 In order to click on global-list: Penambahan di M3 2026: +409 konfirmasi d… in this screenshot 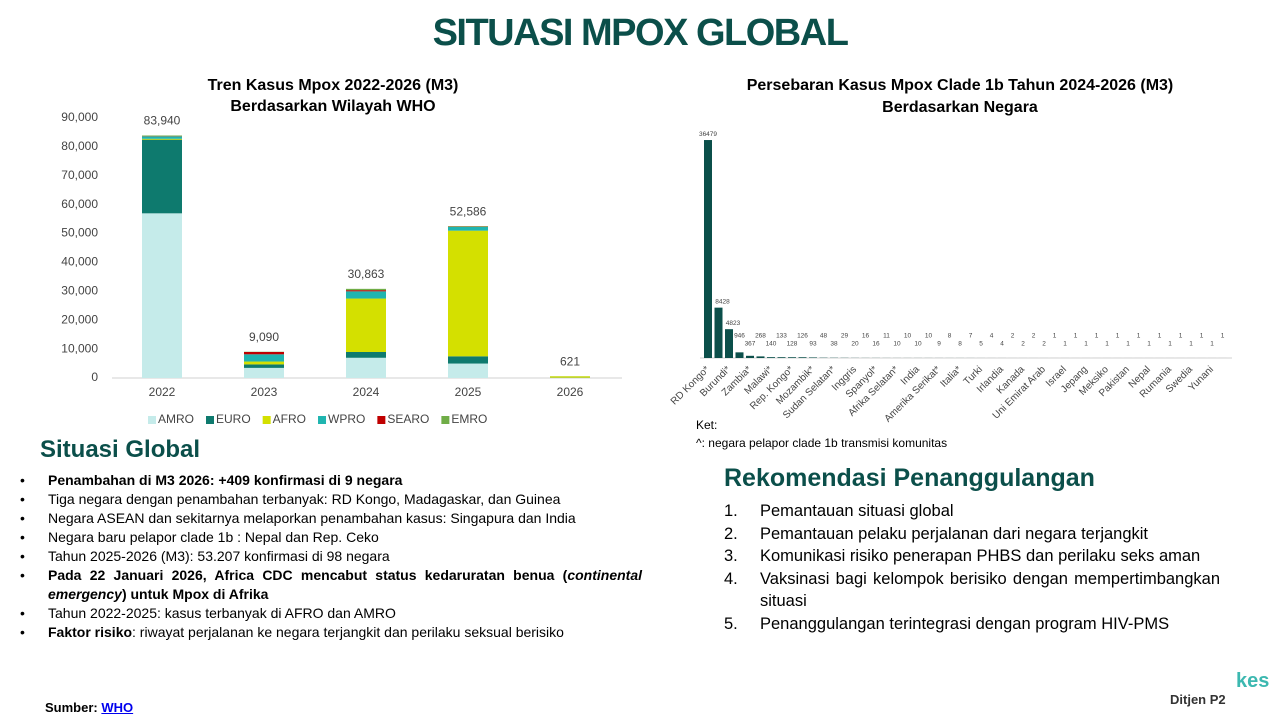, I will do `click(331, 556)`.